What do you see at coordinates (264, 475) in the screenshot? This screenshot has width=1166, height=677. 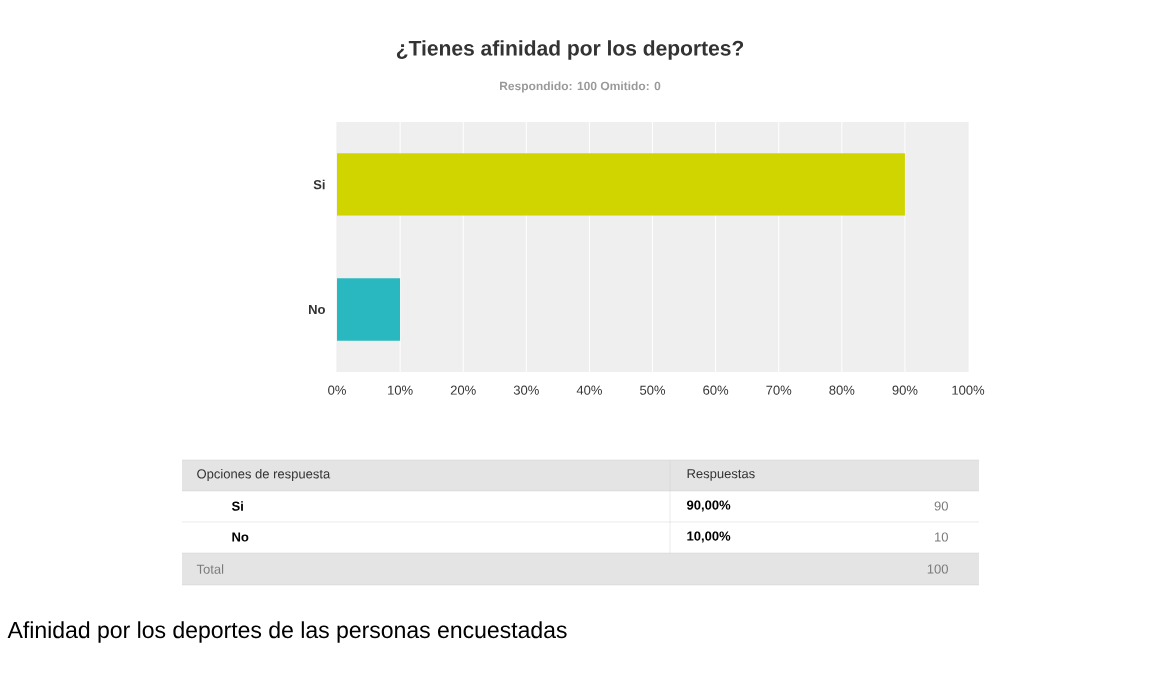 I see `text: Opciones de respuesta` at bounding box center [264, 475].